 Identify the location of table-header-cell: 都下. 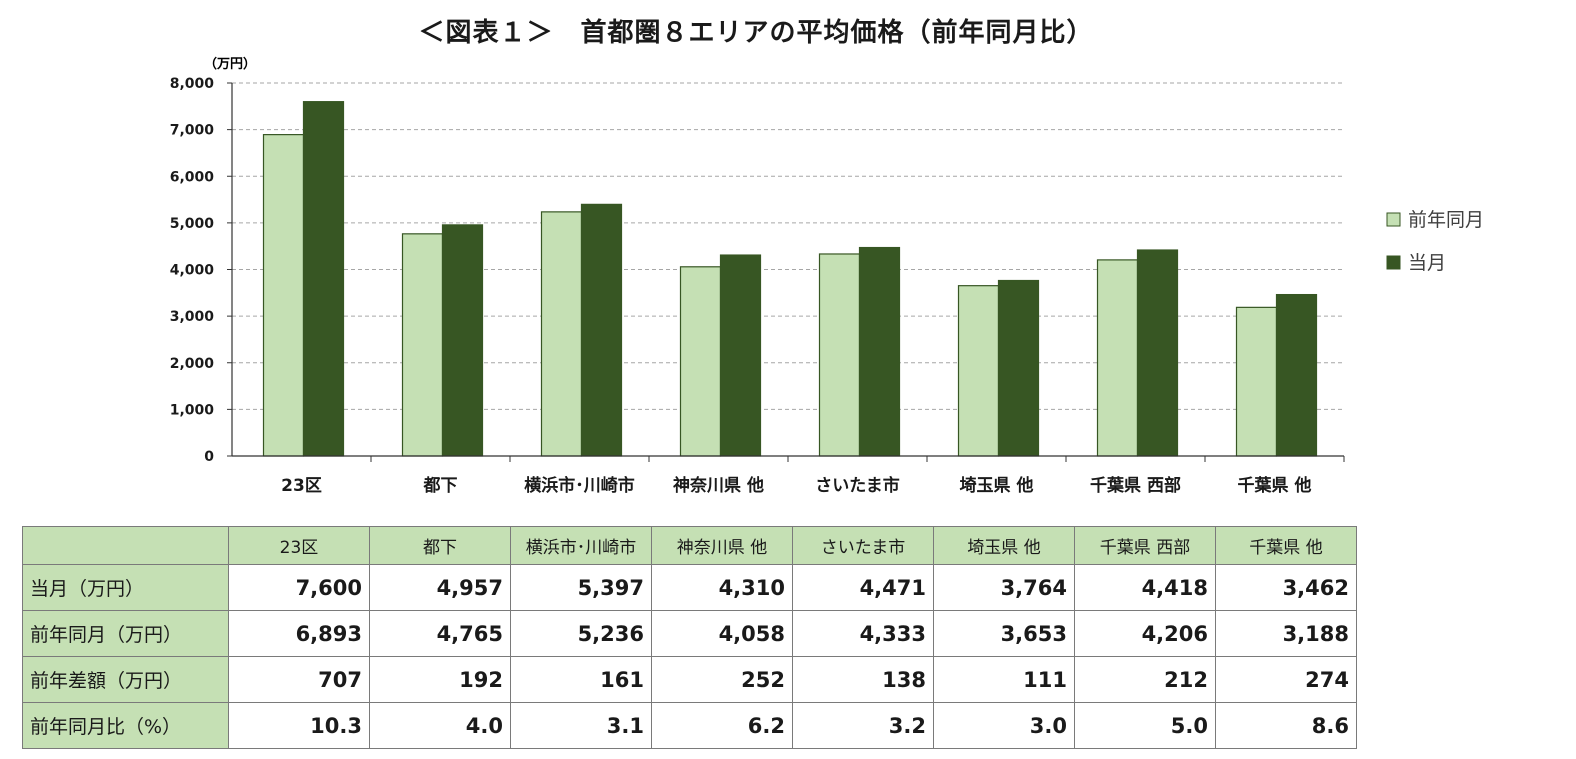
(440, 545).